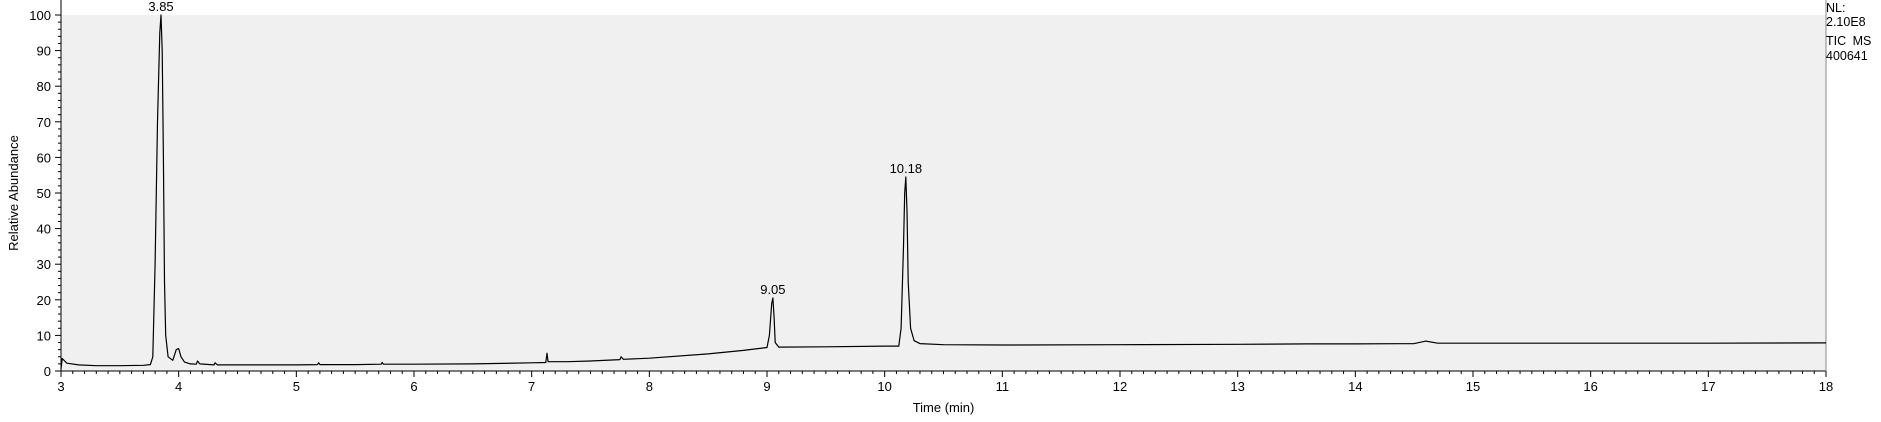  What do you see at coordinates (1237, 386) in the screenshot?
I see `x-tick-label: 13` at bounding box center [1237, 386].